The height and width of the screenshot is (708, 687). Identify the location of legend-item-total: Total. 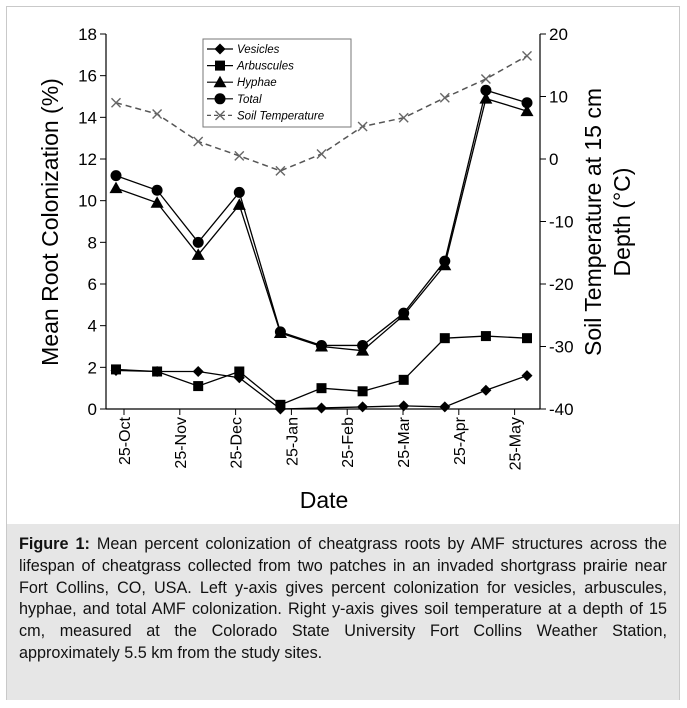
(234, 99).